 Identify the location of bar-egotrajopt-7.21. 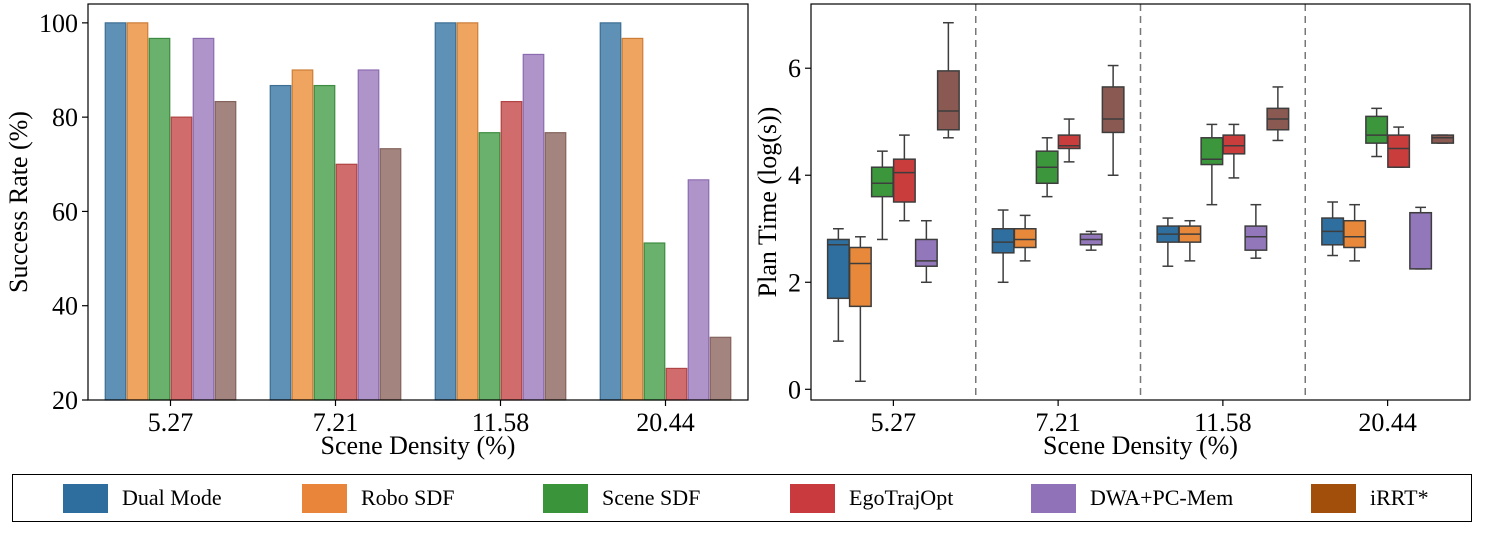
(346, 282).